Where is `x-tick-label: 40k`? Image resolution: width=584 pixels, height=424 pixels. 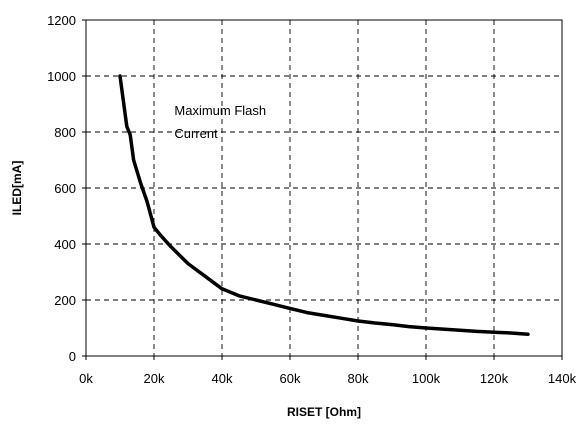 x-tick-label: 40k is located at coordinates (222, 378).